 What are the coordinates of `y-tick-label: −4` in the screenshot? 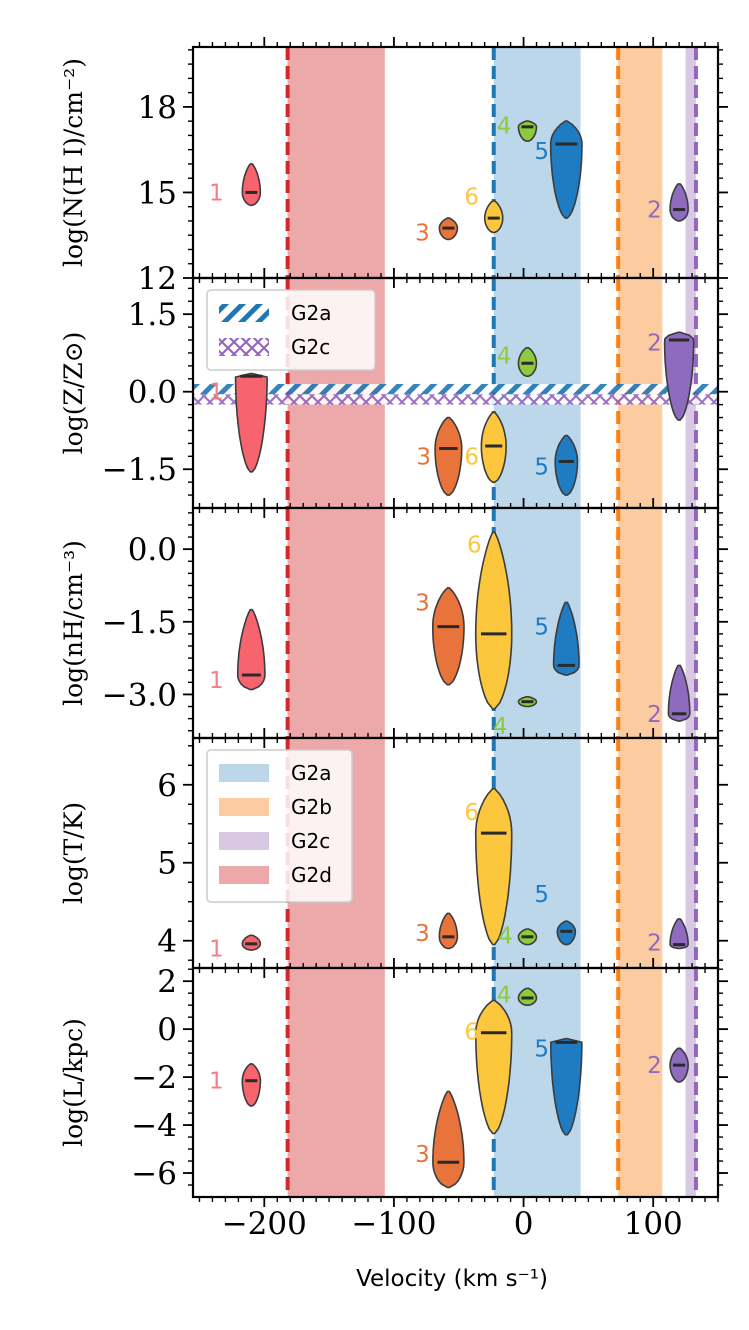 It's located at (154, 1126).